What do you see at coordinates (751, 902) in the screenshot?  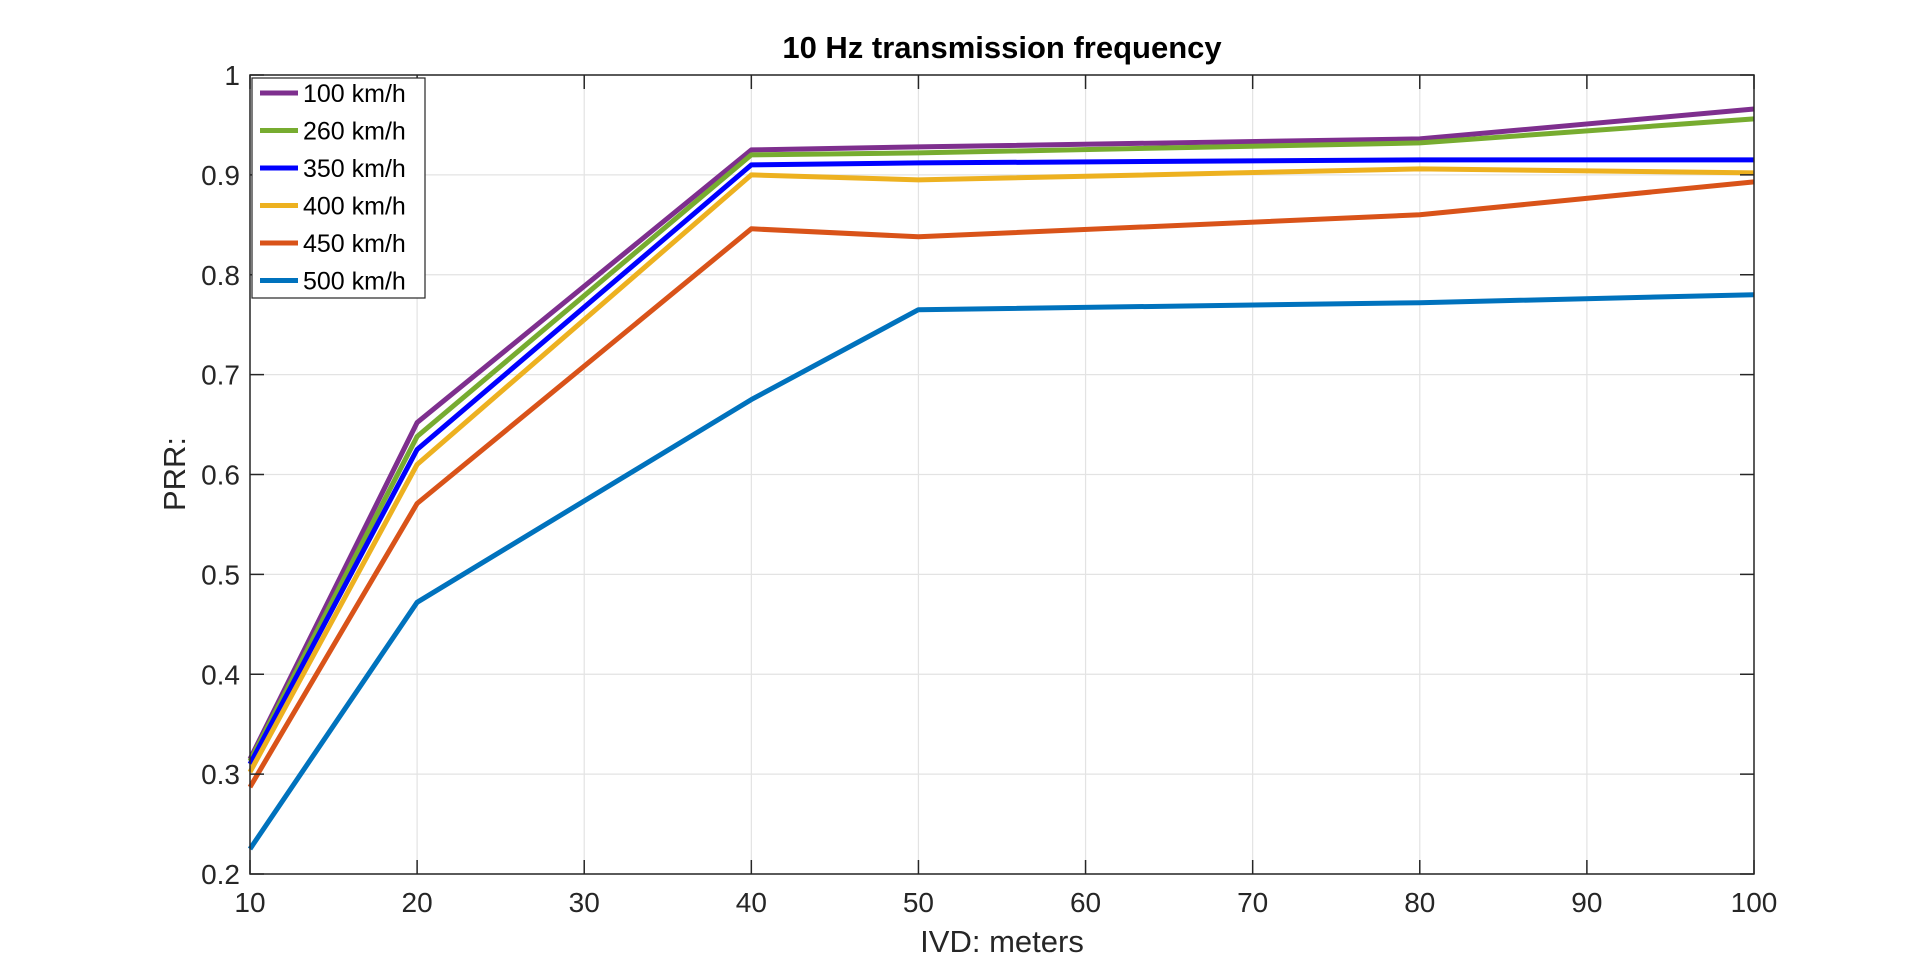 I see `x-tick-label: 40` at bounding box center [751, 902].